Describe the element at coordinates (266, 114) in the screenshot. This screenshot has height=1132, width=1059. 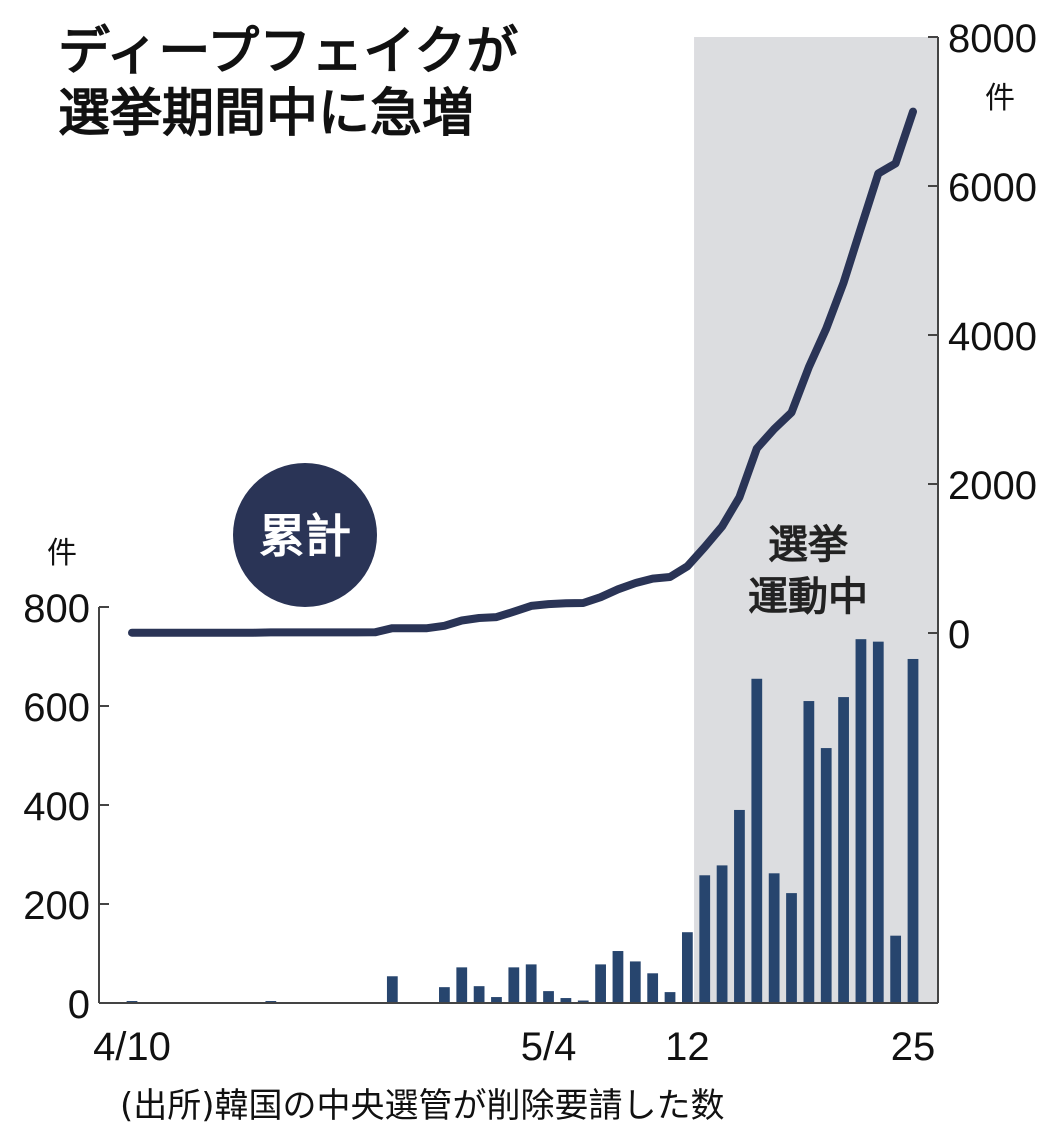
I see `chart-title-line2: 選挙期間中に急増` at that location.